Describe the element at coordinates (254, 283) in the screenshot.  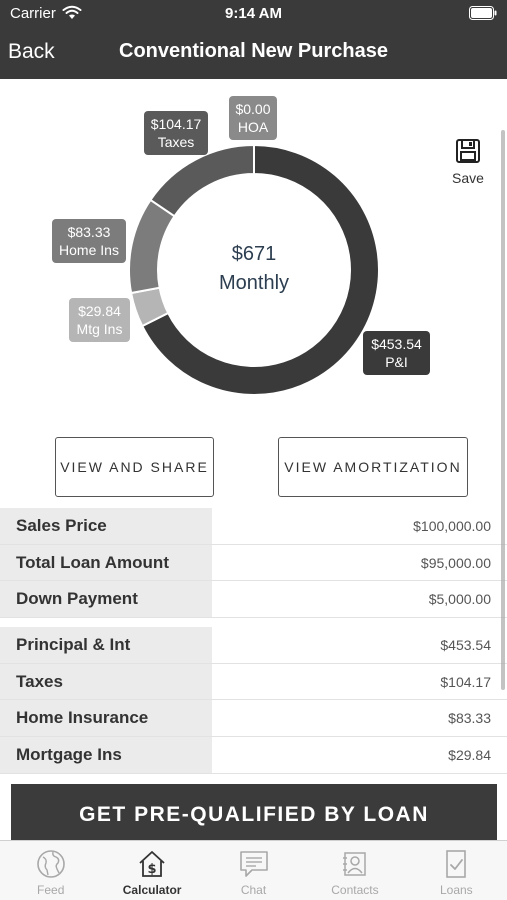
I see `monthly-payment-label: Monthly` at that location.